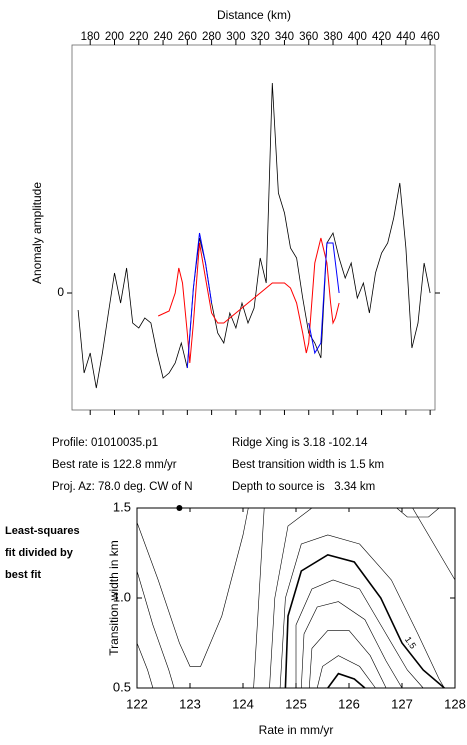  I want to click on x-tick-label: 420, so click(381, 37).